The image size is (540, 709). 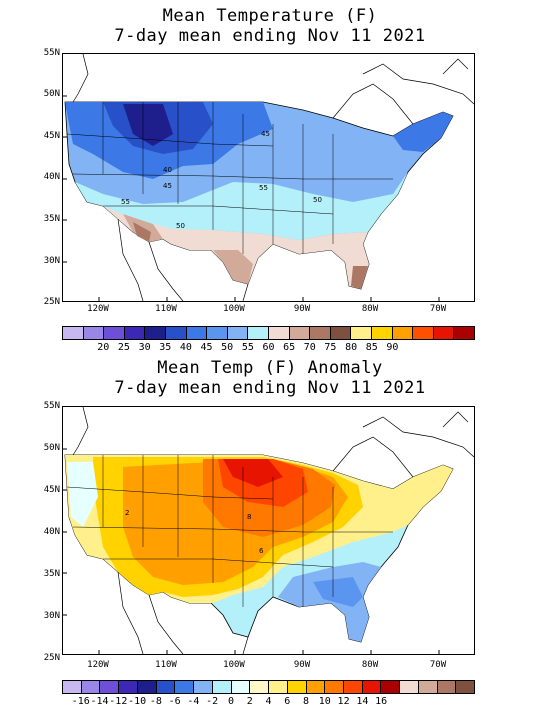 I want to click on colorbar-label: 55, so click(x=247, y=347).